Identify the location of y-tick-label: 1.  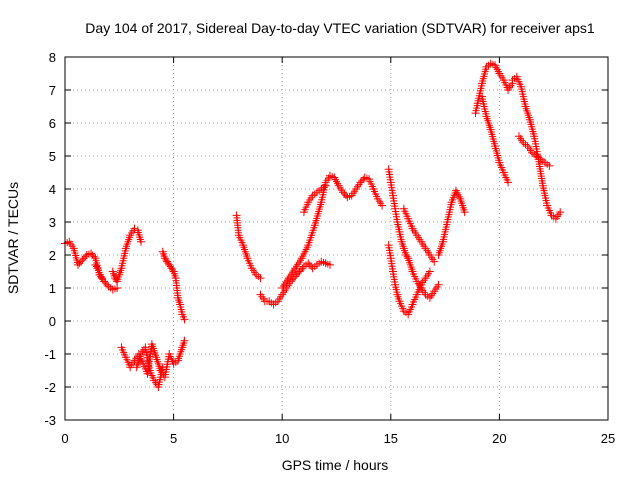
(52, 288).